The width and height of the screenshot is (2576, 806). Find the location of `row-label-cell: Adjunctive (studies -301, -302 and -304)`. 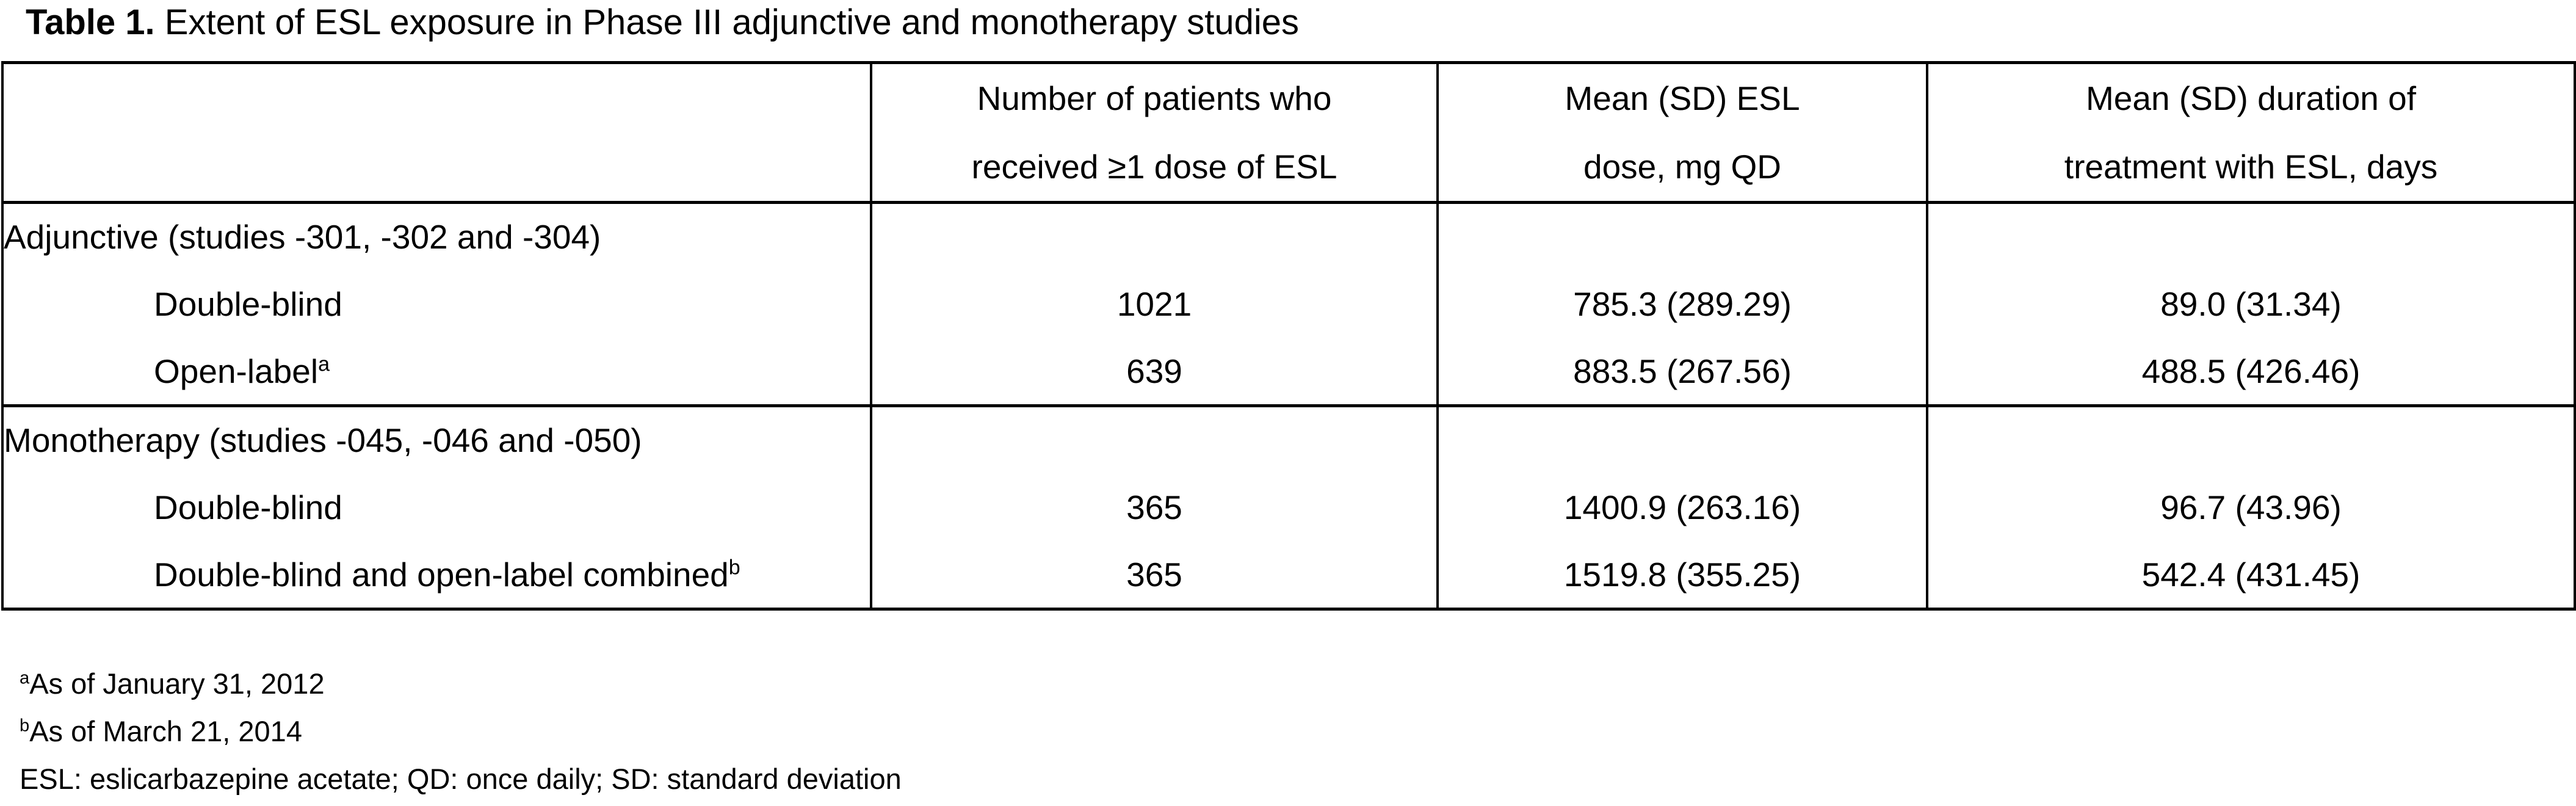

row-label-cell: Adjunctive (studies -301, -302 and -304) is located at coordinates (436, 236).